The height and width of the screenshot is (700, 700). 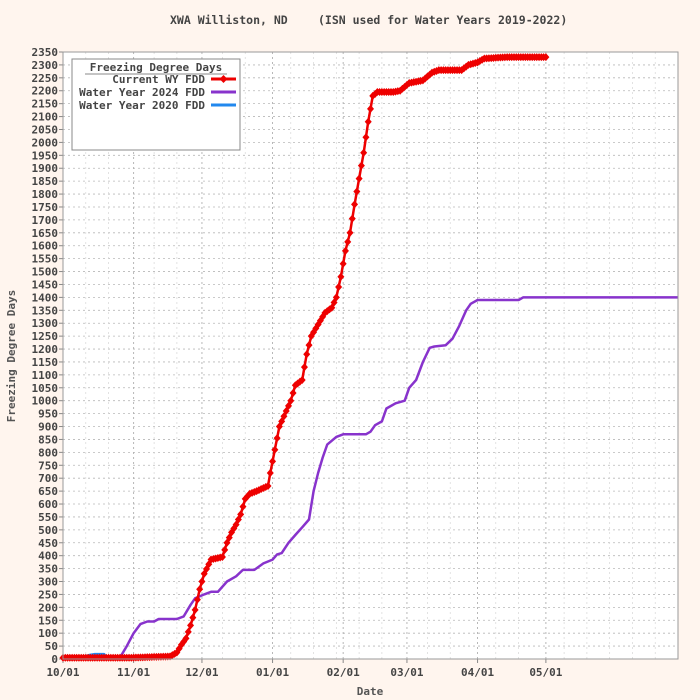 What do you see at coordinates (45, 297) in the screenshot?
I see `y-tick-label: 1400` at bounding box center [45, 297].